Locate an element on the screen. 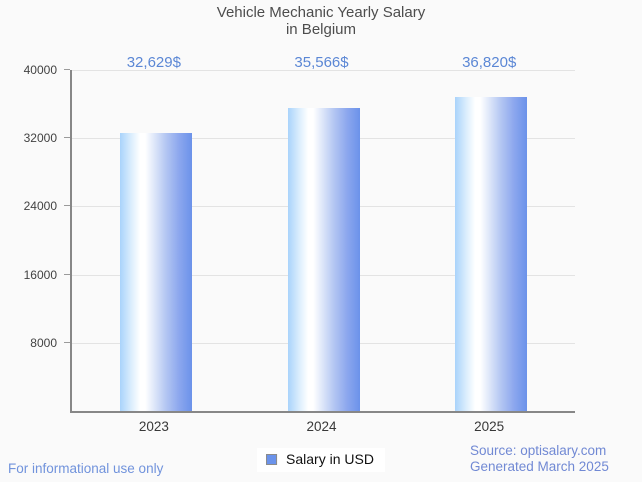  legend-label: Salary in USD is located at coordinates (330, 459).